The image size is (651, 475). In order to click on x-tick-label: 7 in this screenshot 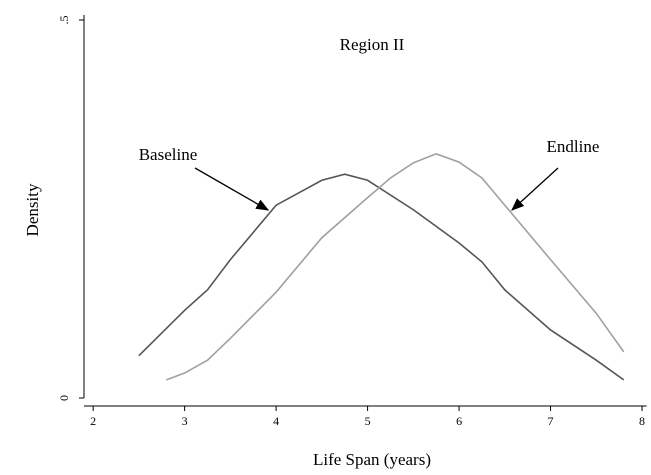, I will do `click(551, 421)`.